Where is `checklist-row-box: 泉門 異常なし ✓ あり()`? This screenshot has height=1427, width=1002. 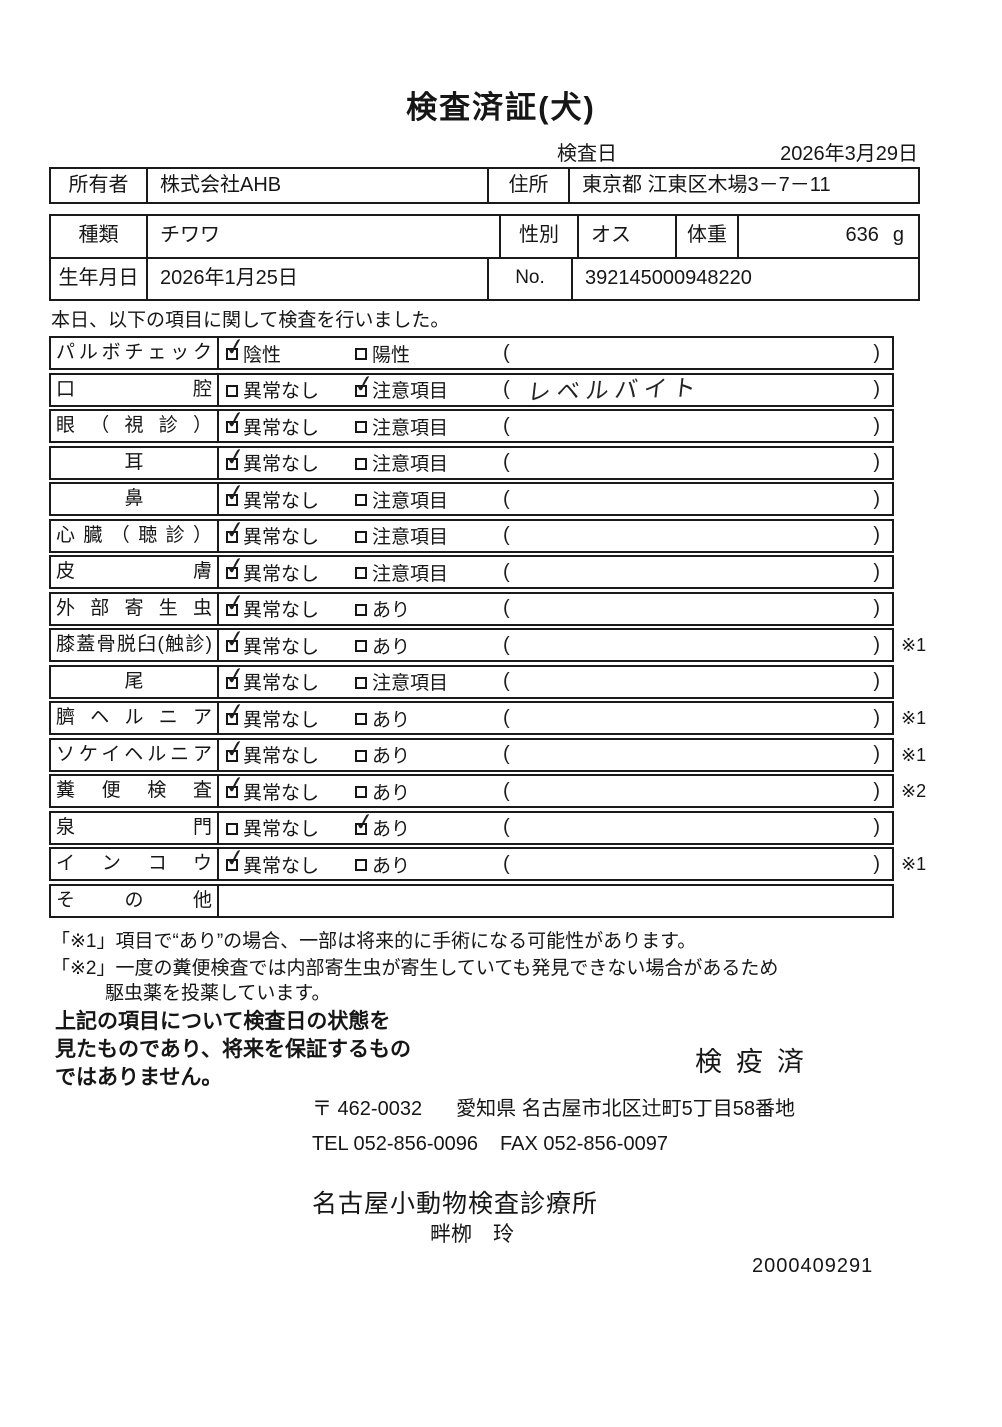
checklist-row-box: 泉門 異常なし ✓ あり() is located at coordinates (471, 825).